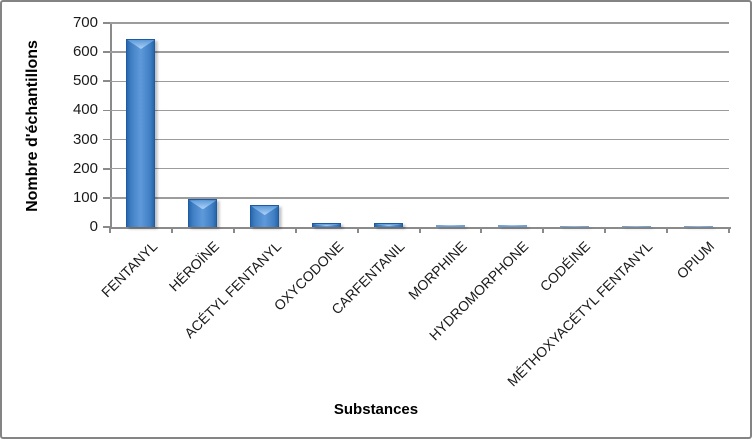  What do you see at coordinates (85, 110) in the screenshot?
I see `y-tick-label: 400` at bounding box center [85, 110].